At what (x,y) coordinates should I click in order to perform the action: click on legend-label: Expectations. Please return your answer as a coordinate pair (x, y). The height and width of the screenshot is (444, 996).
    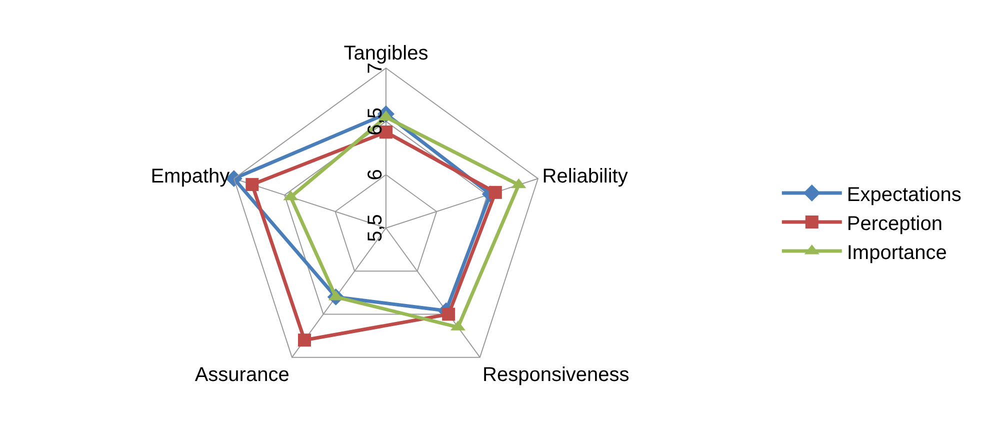
    Looking at the image, I should click on (904, 195).